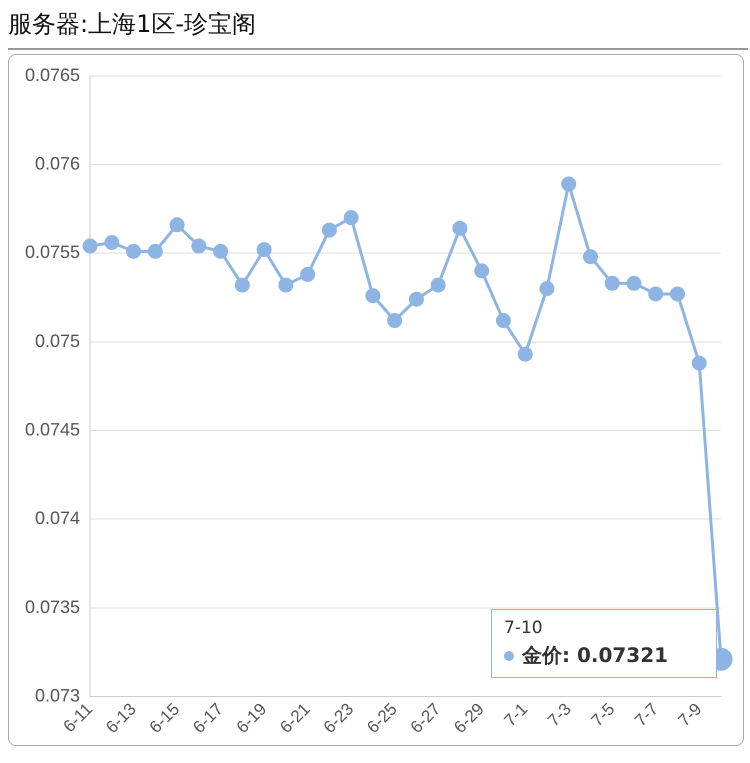 The width and height of the screenshot is (750, 763). Describe the element at coordinates (57, 340) in the screenshot. I see `y-tick-label: 0.075` at that location.